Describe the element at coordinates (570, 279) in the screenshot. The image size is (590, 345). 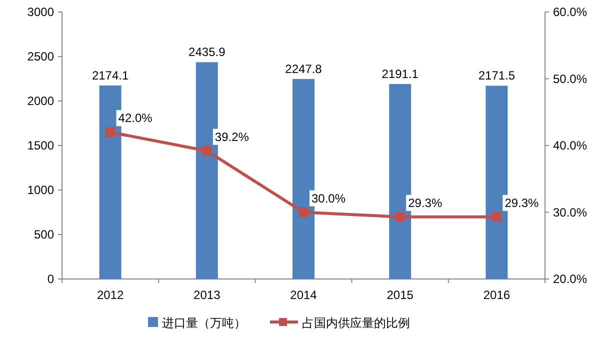
I see `y2-tick-label: 20.0%` at that location.